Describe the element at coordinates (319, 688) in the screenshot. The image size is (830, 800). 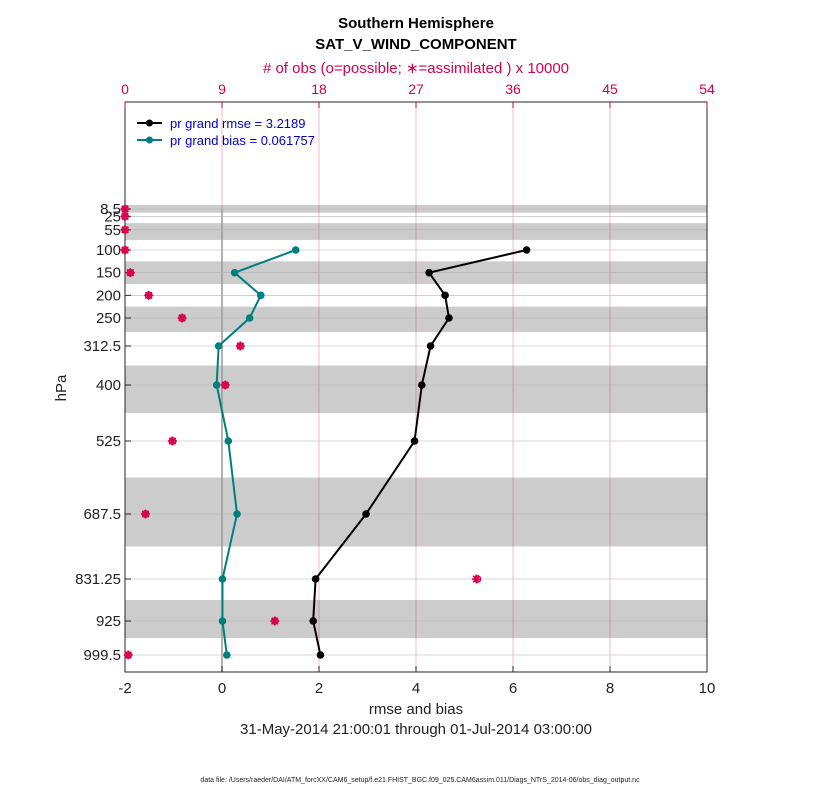
I see `x-tick-label: 2` at that location.